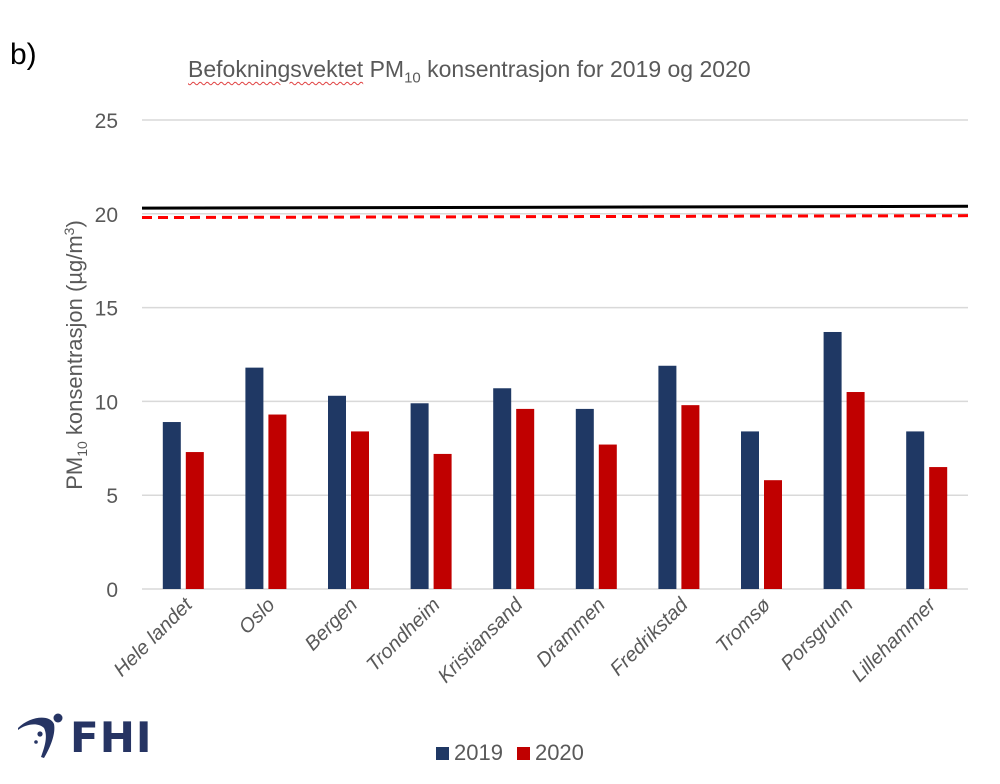 The width and height of the screenshot is (1000, 784). I want to click on bar-2020-kristiansand, so click(525, 498).